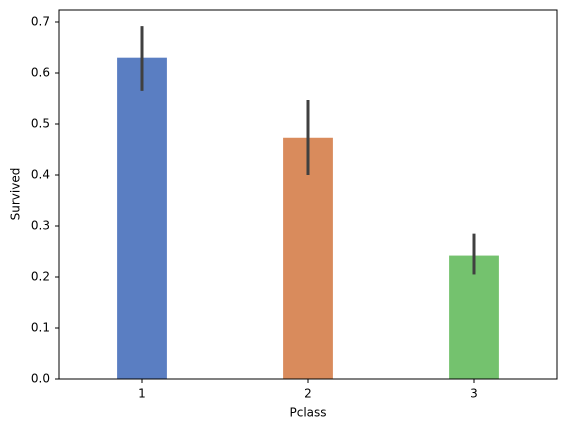 The width and height of the screenshot is (567, 432). I want to click on x-tick-label: 3, so click(474, 394).